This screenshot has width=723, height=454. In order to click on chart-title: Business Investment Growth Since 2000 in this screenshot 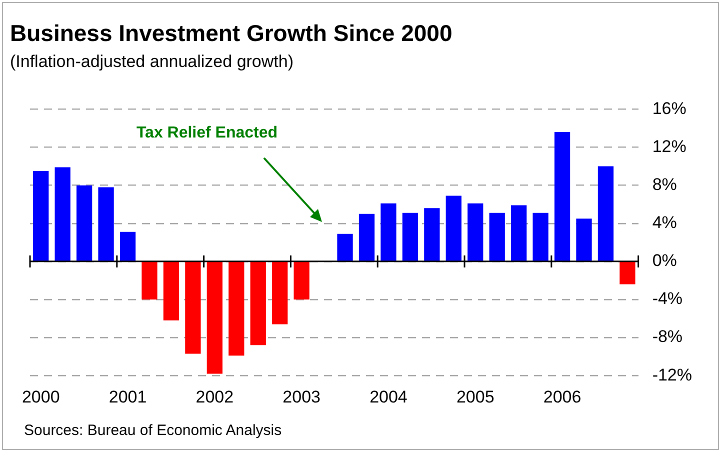, I will do `click(231, 33)`.